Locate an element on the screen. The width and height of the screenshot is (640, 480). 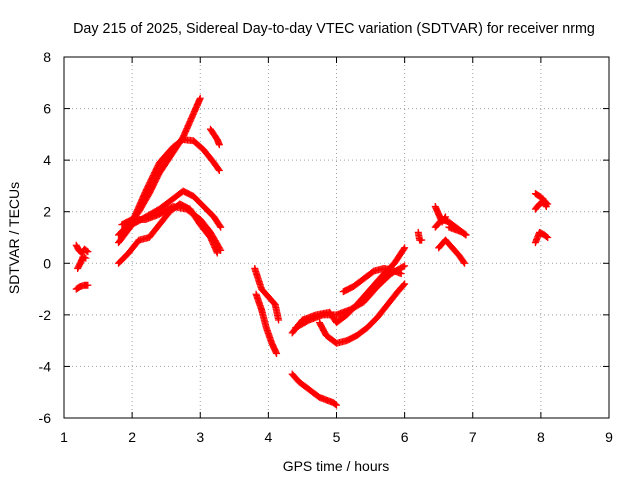
y-axis-label: SDTVAR / TECUs is located at coordinates (14, 238).